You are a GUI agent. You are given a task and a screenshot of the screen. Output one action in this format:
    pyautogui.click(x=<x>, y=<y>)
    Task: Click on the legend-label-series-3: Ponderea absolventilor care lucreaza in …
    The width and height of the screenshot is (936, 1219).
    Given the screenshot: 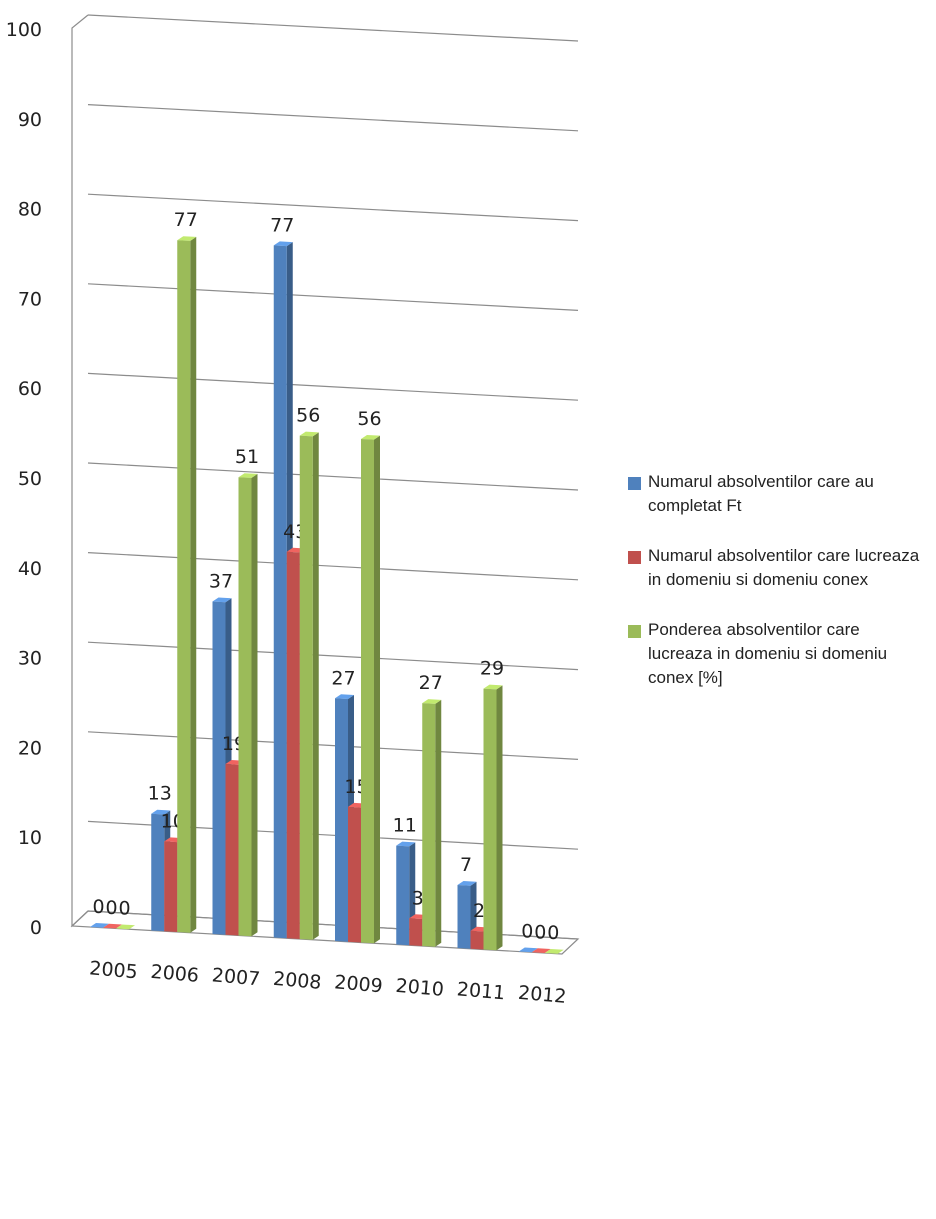 What is the action you would take?
    pyautogui.click(x=768, y=653)
    